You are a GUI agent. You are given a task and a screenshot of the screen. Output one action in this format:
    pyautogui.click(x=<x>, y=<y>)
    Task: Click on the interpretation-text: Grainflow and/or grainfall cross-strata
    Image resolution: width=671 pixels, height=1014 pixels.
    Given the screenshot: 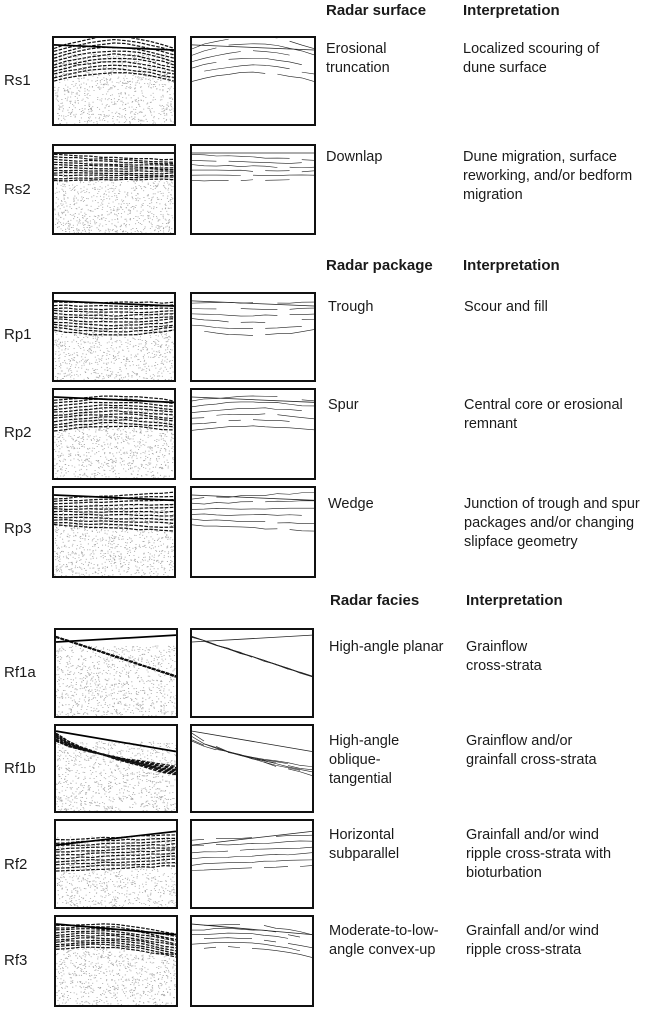 What is the action you would take?
    pyautogui.click(x=531, y=750)
    